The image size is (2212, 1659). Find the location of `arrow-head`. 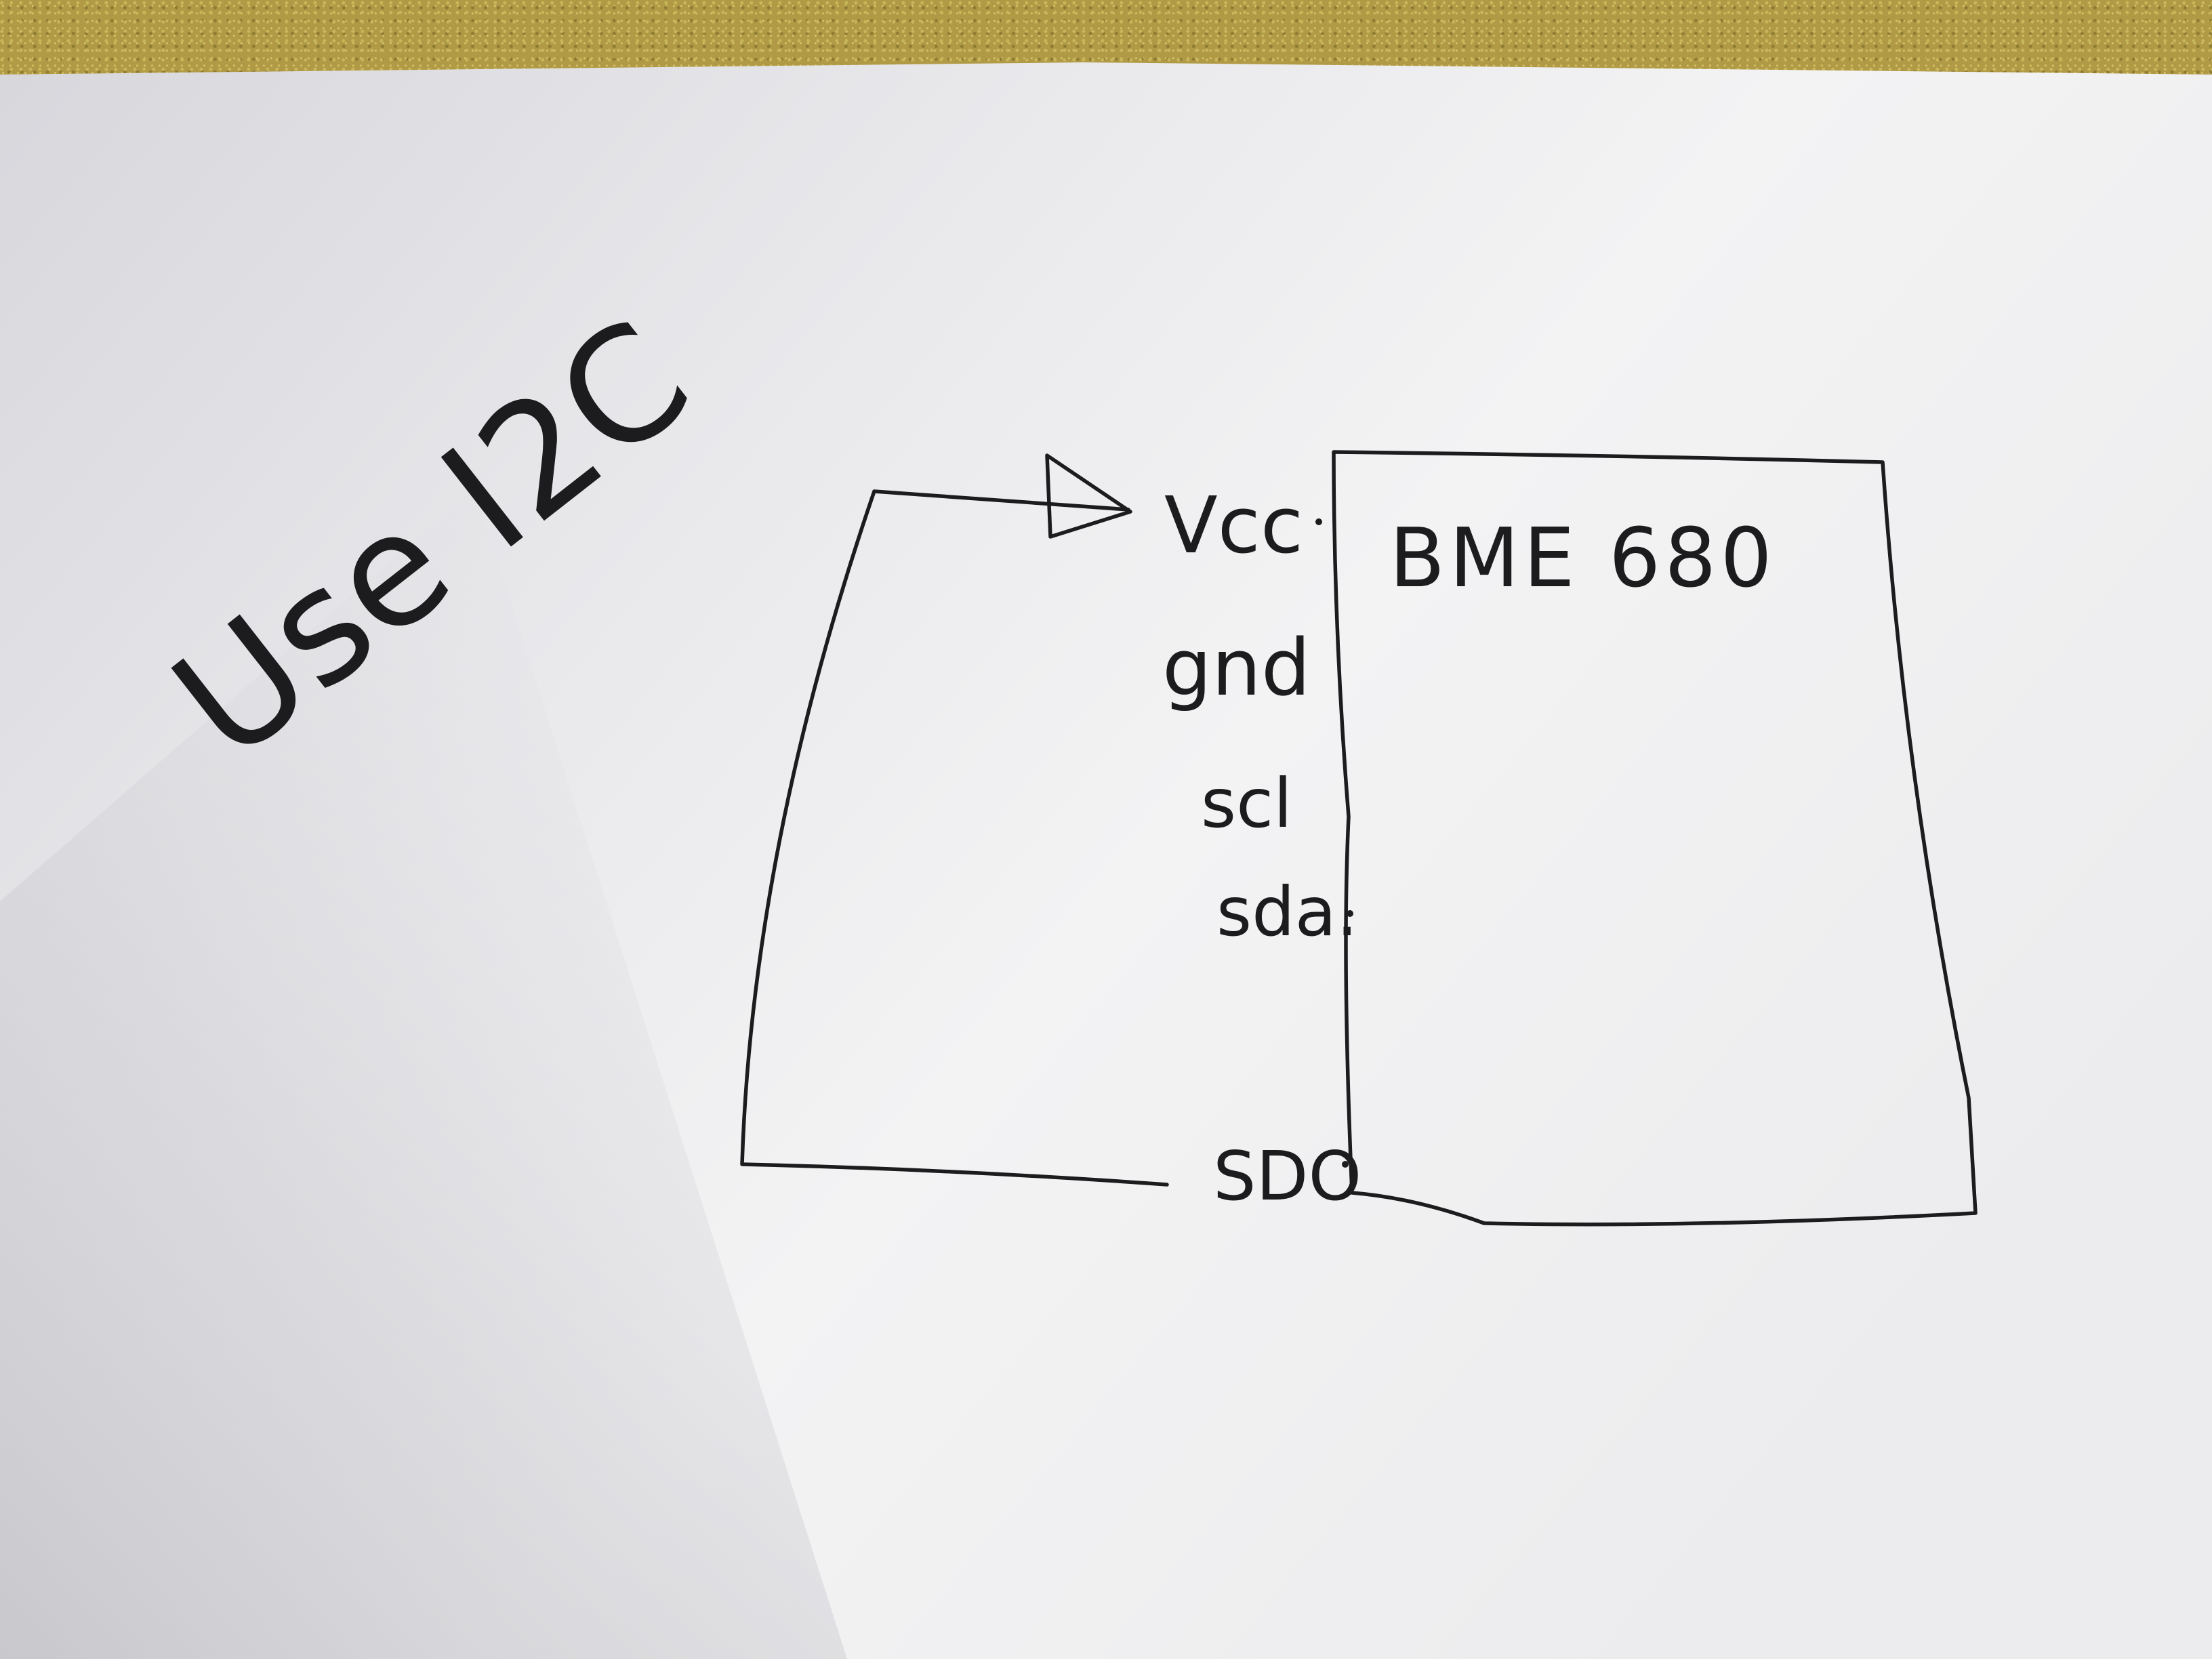

arrow-head is located at coordinates (1088, 496).